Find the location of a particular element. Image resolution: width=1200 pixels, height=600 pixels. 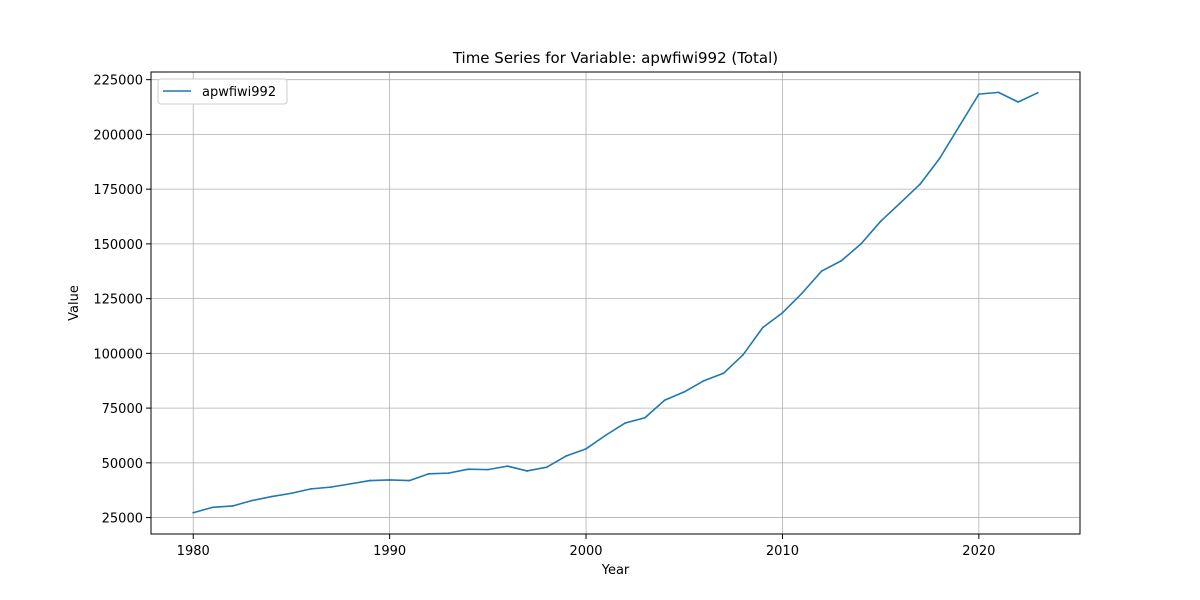

x-axis-ticks: 1980 1990 2000 2010 2020 is located at coordinates (586, 546).